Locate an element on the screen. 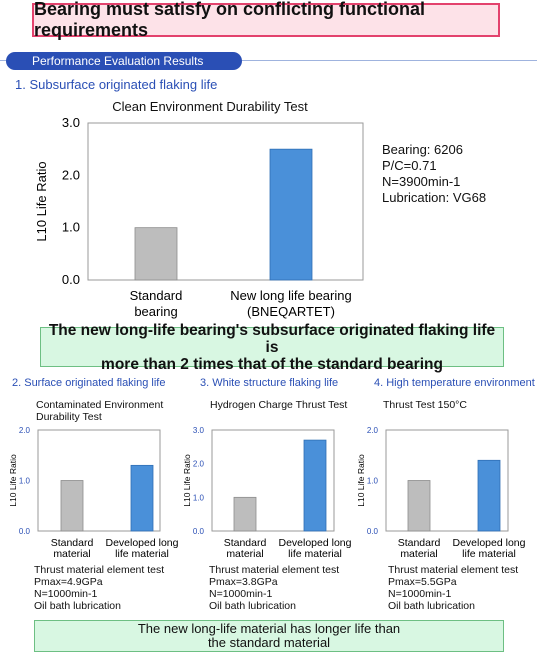 This screenshot has width=537, height=658. x-category-label-line: bearing is located at coordinates (155, 311).